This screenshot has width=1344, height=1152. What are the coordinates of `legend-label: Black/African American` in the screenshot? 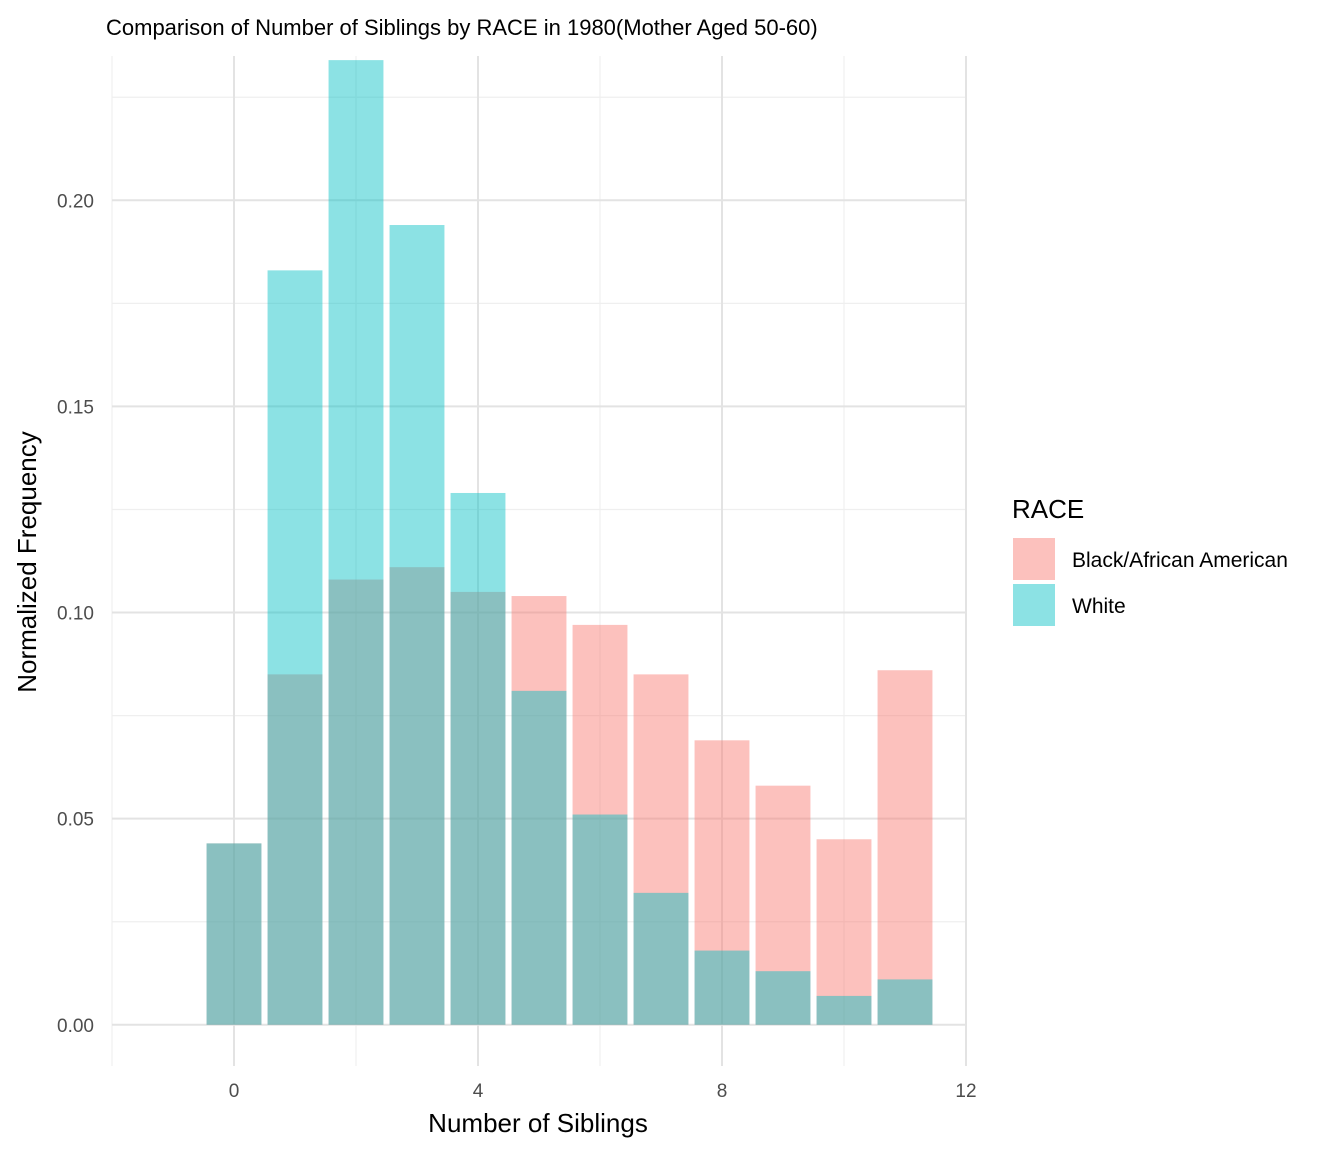 It's located at (1180, 560).